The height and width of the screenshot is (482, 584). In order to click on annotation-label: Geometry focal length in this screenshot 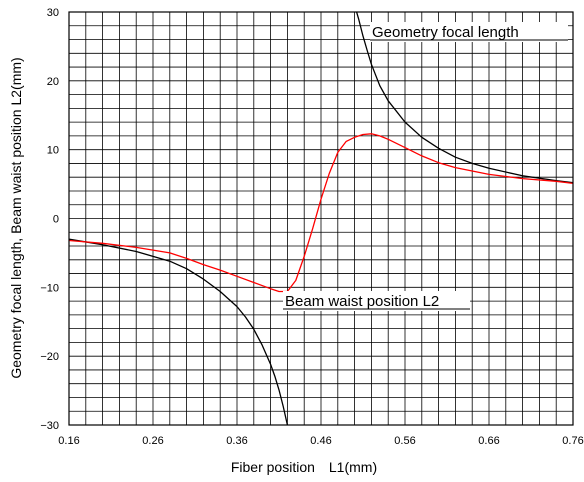, I will do `click(445, 32)`.